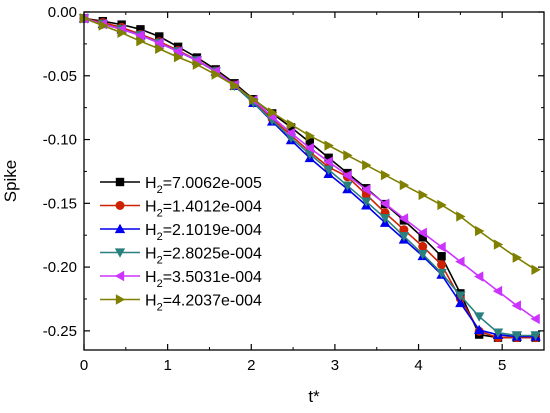 The image size is (550, 413). I want to click on legend-label: H2=2.8025e-004, so click(203, 256).